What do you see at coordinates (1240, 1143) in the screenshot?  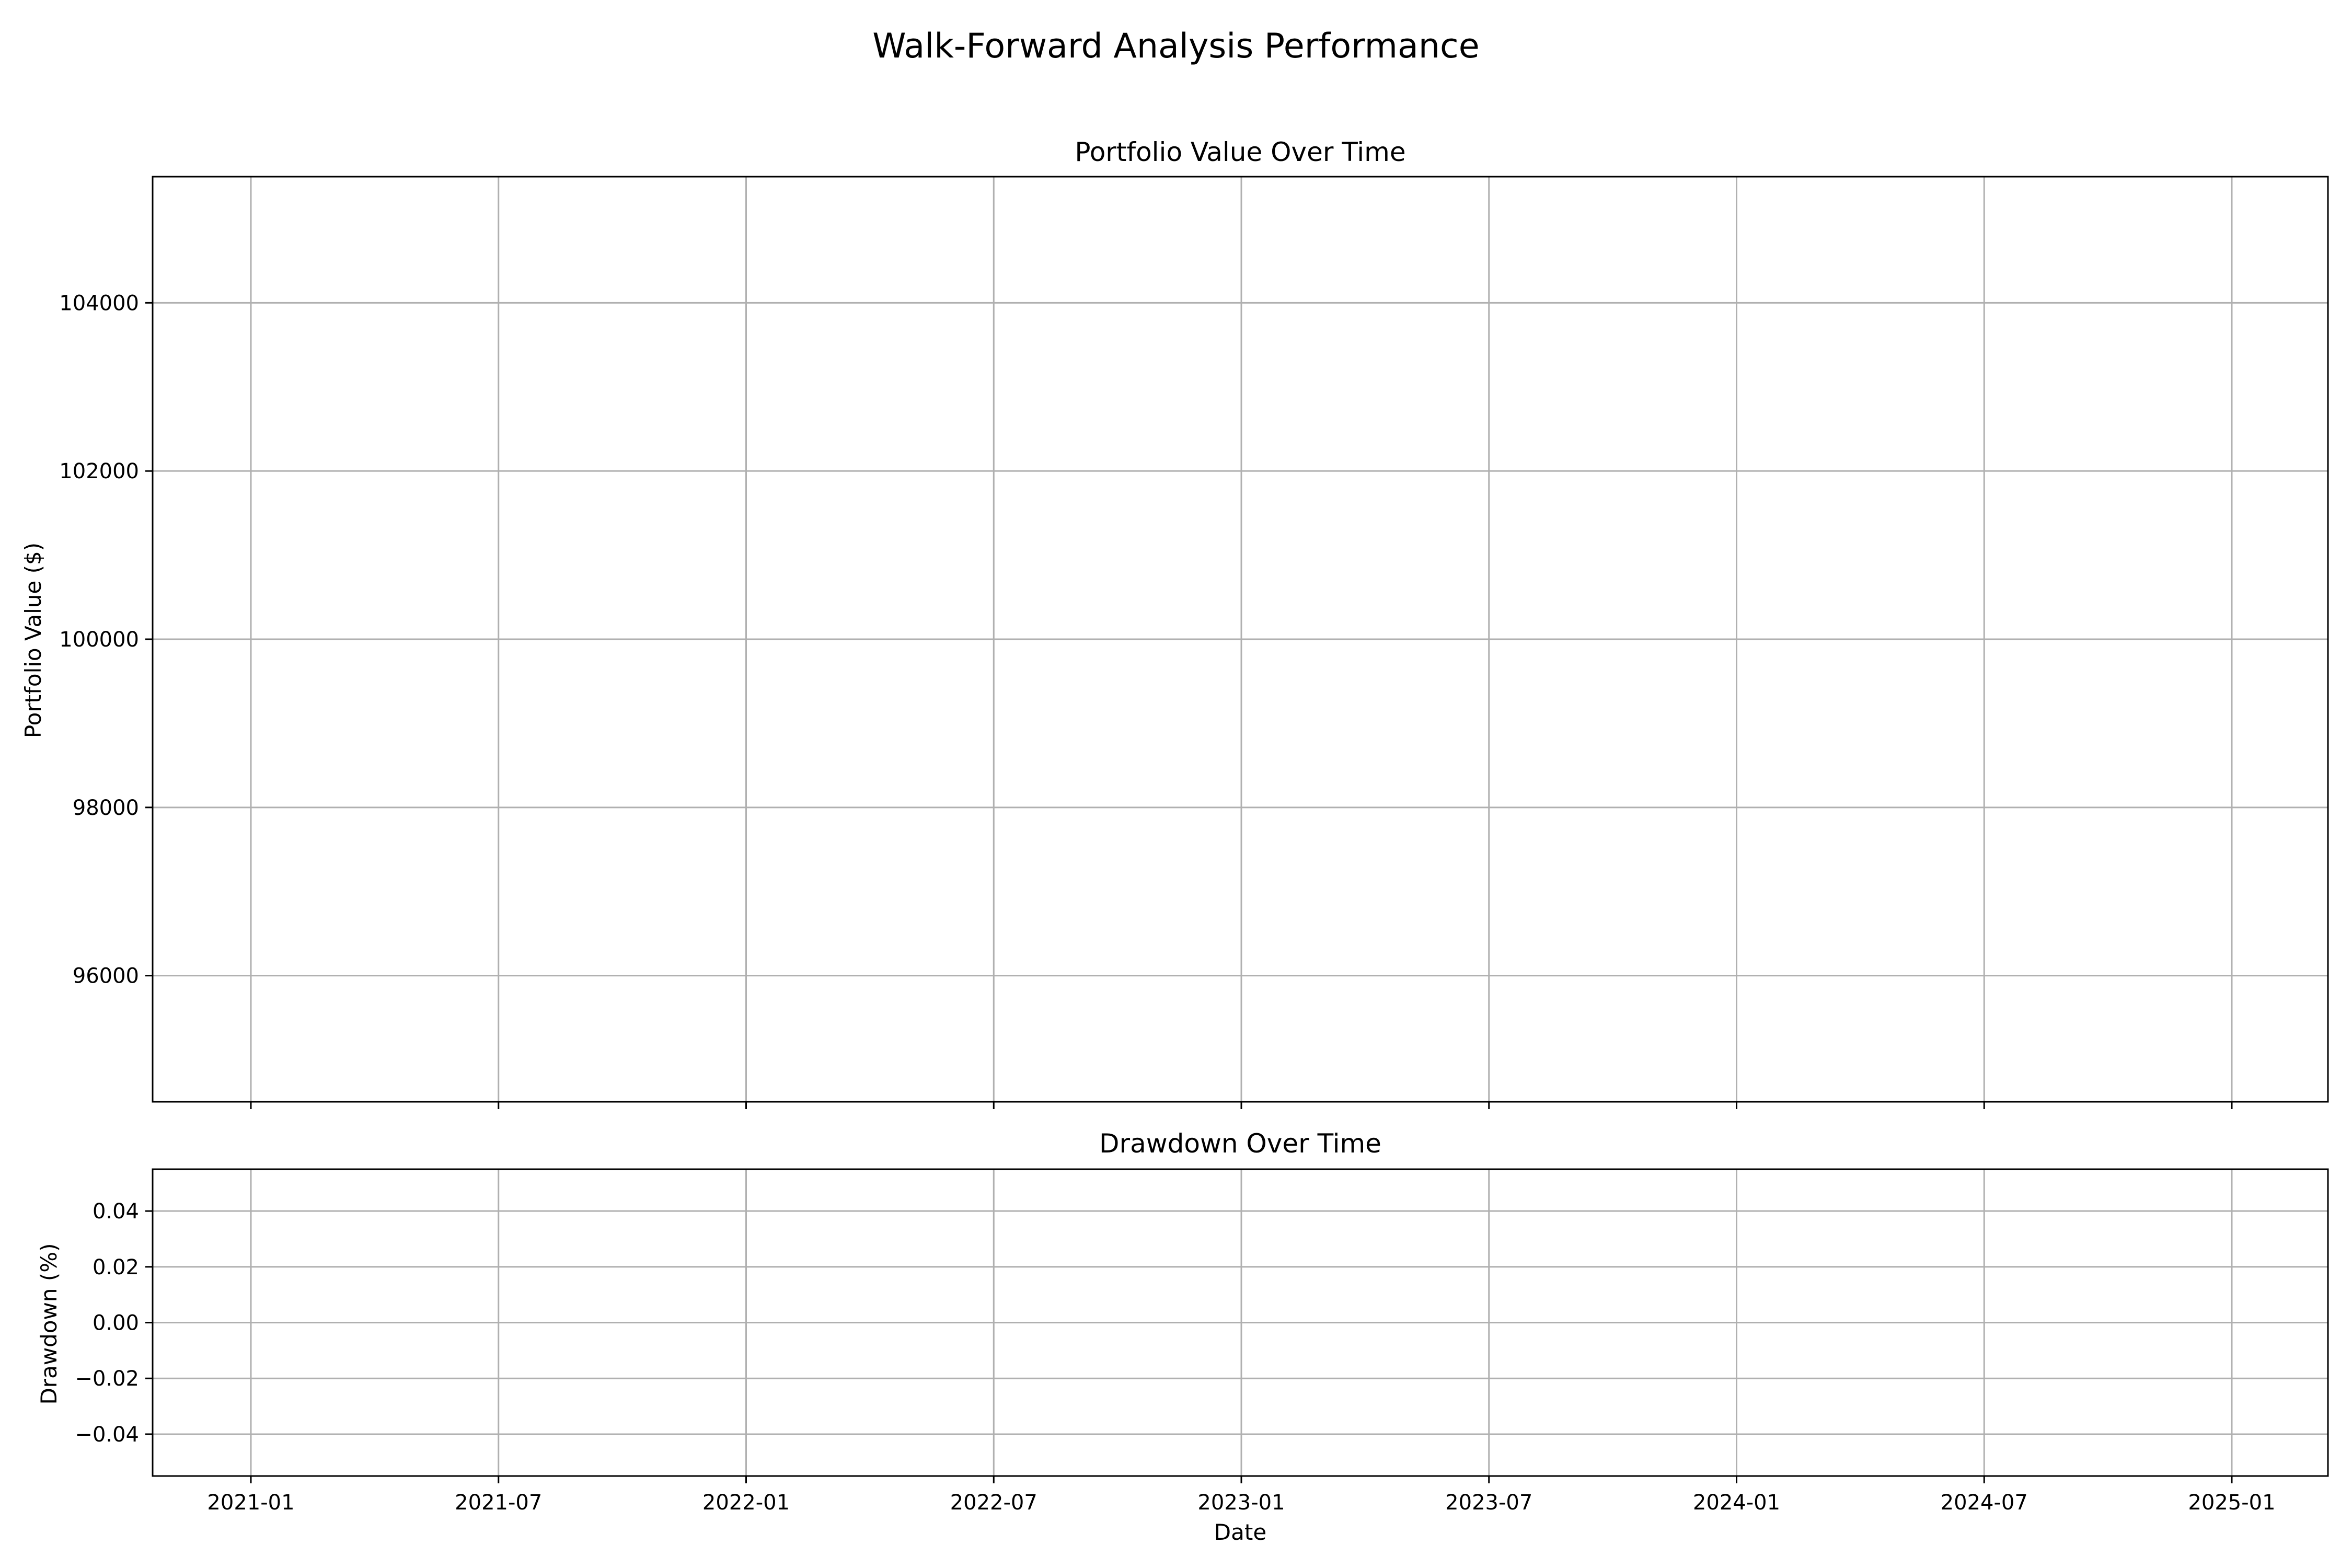 I see `drawdown-title: Drawdown Over Time` at bounding box center [1240, 1143].